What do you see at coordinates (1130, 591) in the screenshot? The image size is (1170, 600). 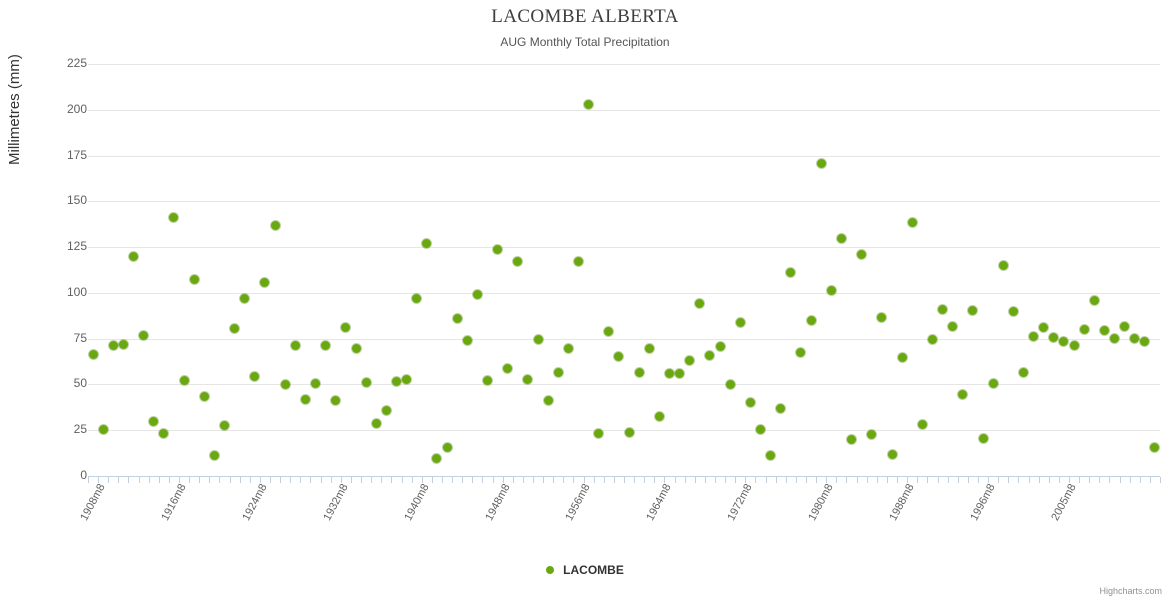 I see `highcharts-credit: Highcharts.com` at bounding box center [1130, 591].